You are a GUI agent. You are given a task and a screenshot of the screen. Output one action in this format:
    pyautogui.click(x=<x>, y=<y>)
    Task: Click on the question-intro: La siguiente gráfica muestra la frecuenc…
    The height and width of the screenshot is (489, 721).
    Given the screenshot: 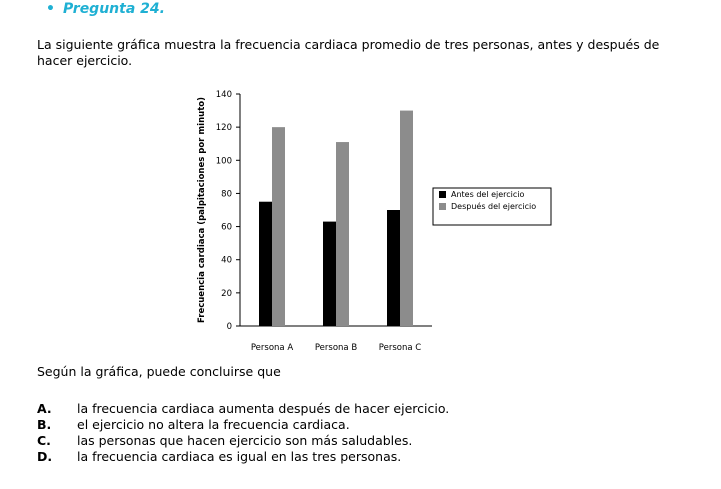 What is the action you would take?
    pyautogui.click(x=348, y=52)
    